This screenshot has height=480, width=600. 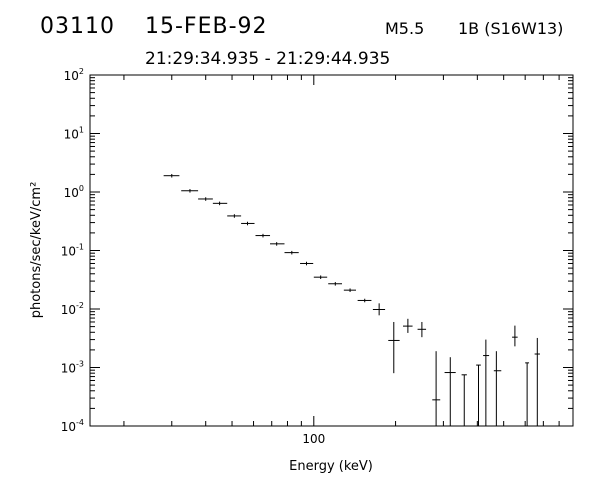 I want to click on y-tick-label: 10⁻¹, so click(x=72, y=251).